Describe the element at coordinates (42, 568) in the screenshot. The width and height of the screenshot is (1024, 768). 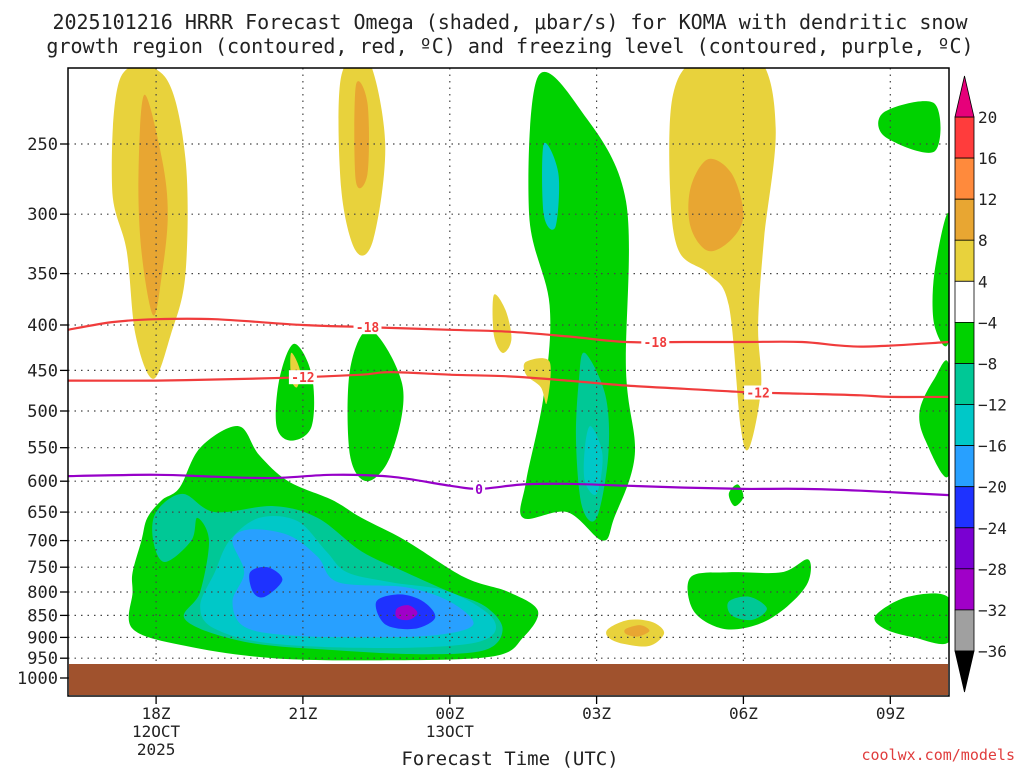
I see `y-tick-label-750: 750` at that location.